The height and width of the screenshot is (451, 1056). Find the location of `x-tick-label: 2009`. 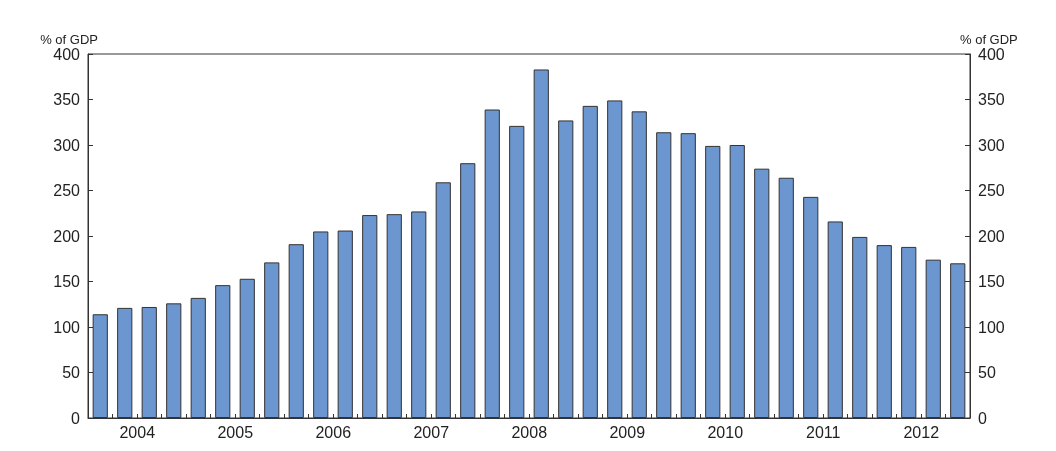

x-tick-label: 2009 is located at coordinates (627, 432).